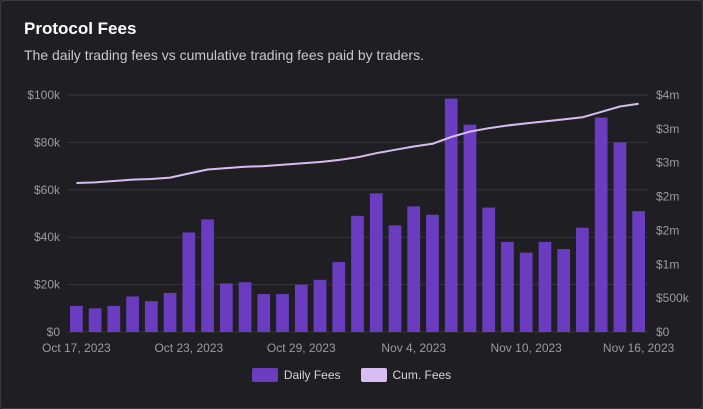  What do you see at coordinates (312, 375) in the screenshot?
I see `legend-label-daily: Daily Fees` at bounding box center [312, 375].